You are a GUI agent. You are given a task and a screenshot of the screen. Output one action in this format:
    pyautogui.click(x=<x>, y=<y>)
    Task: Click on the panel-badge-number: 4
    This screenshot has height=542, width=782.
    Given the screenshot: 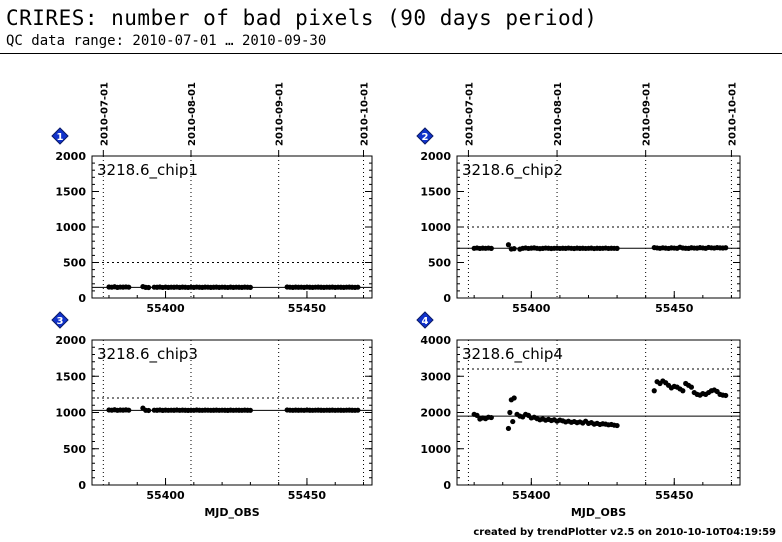 What is the action you would take?
    pyautogui.click(x=425, y=321)
    